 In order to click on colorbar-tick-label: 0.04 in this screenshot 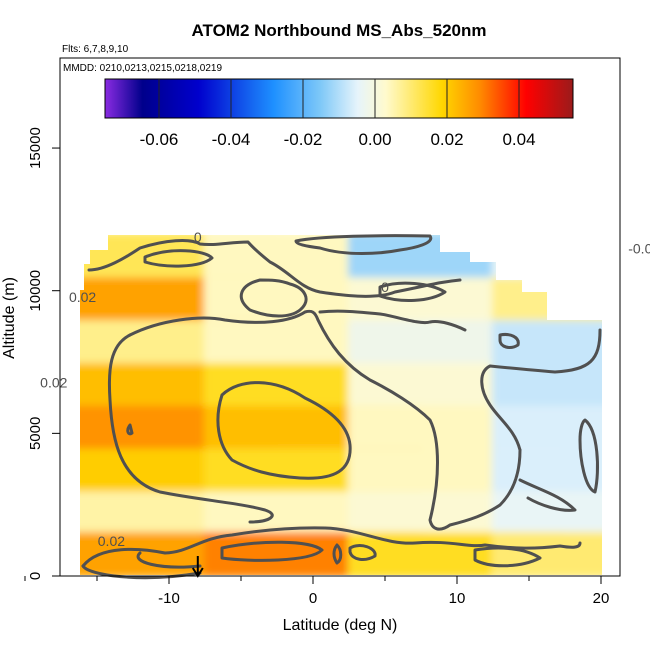, I will do `click(518, 139)`.